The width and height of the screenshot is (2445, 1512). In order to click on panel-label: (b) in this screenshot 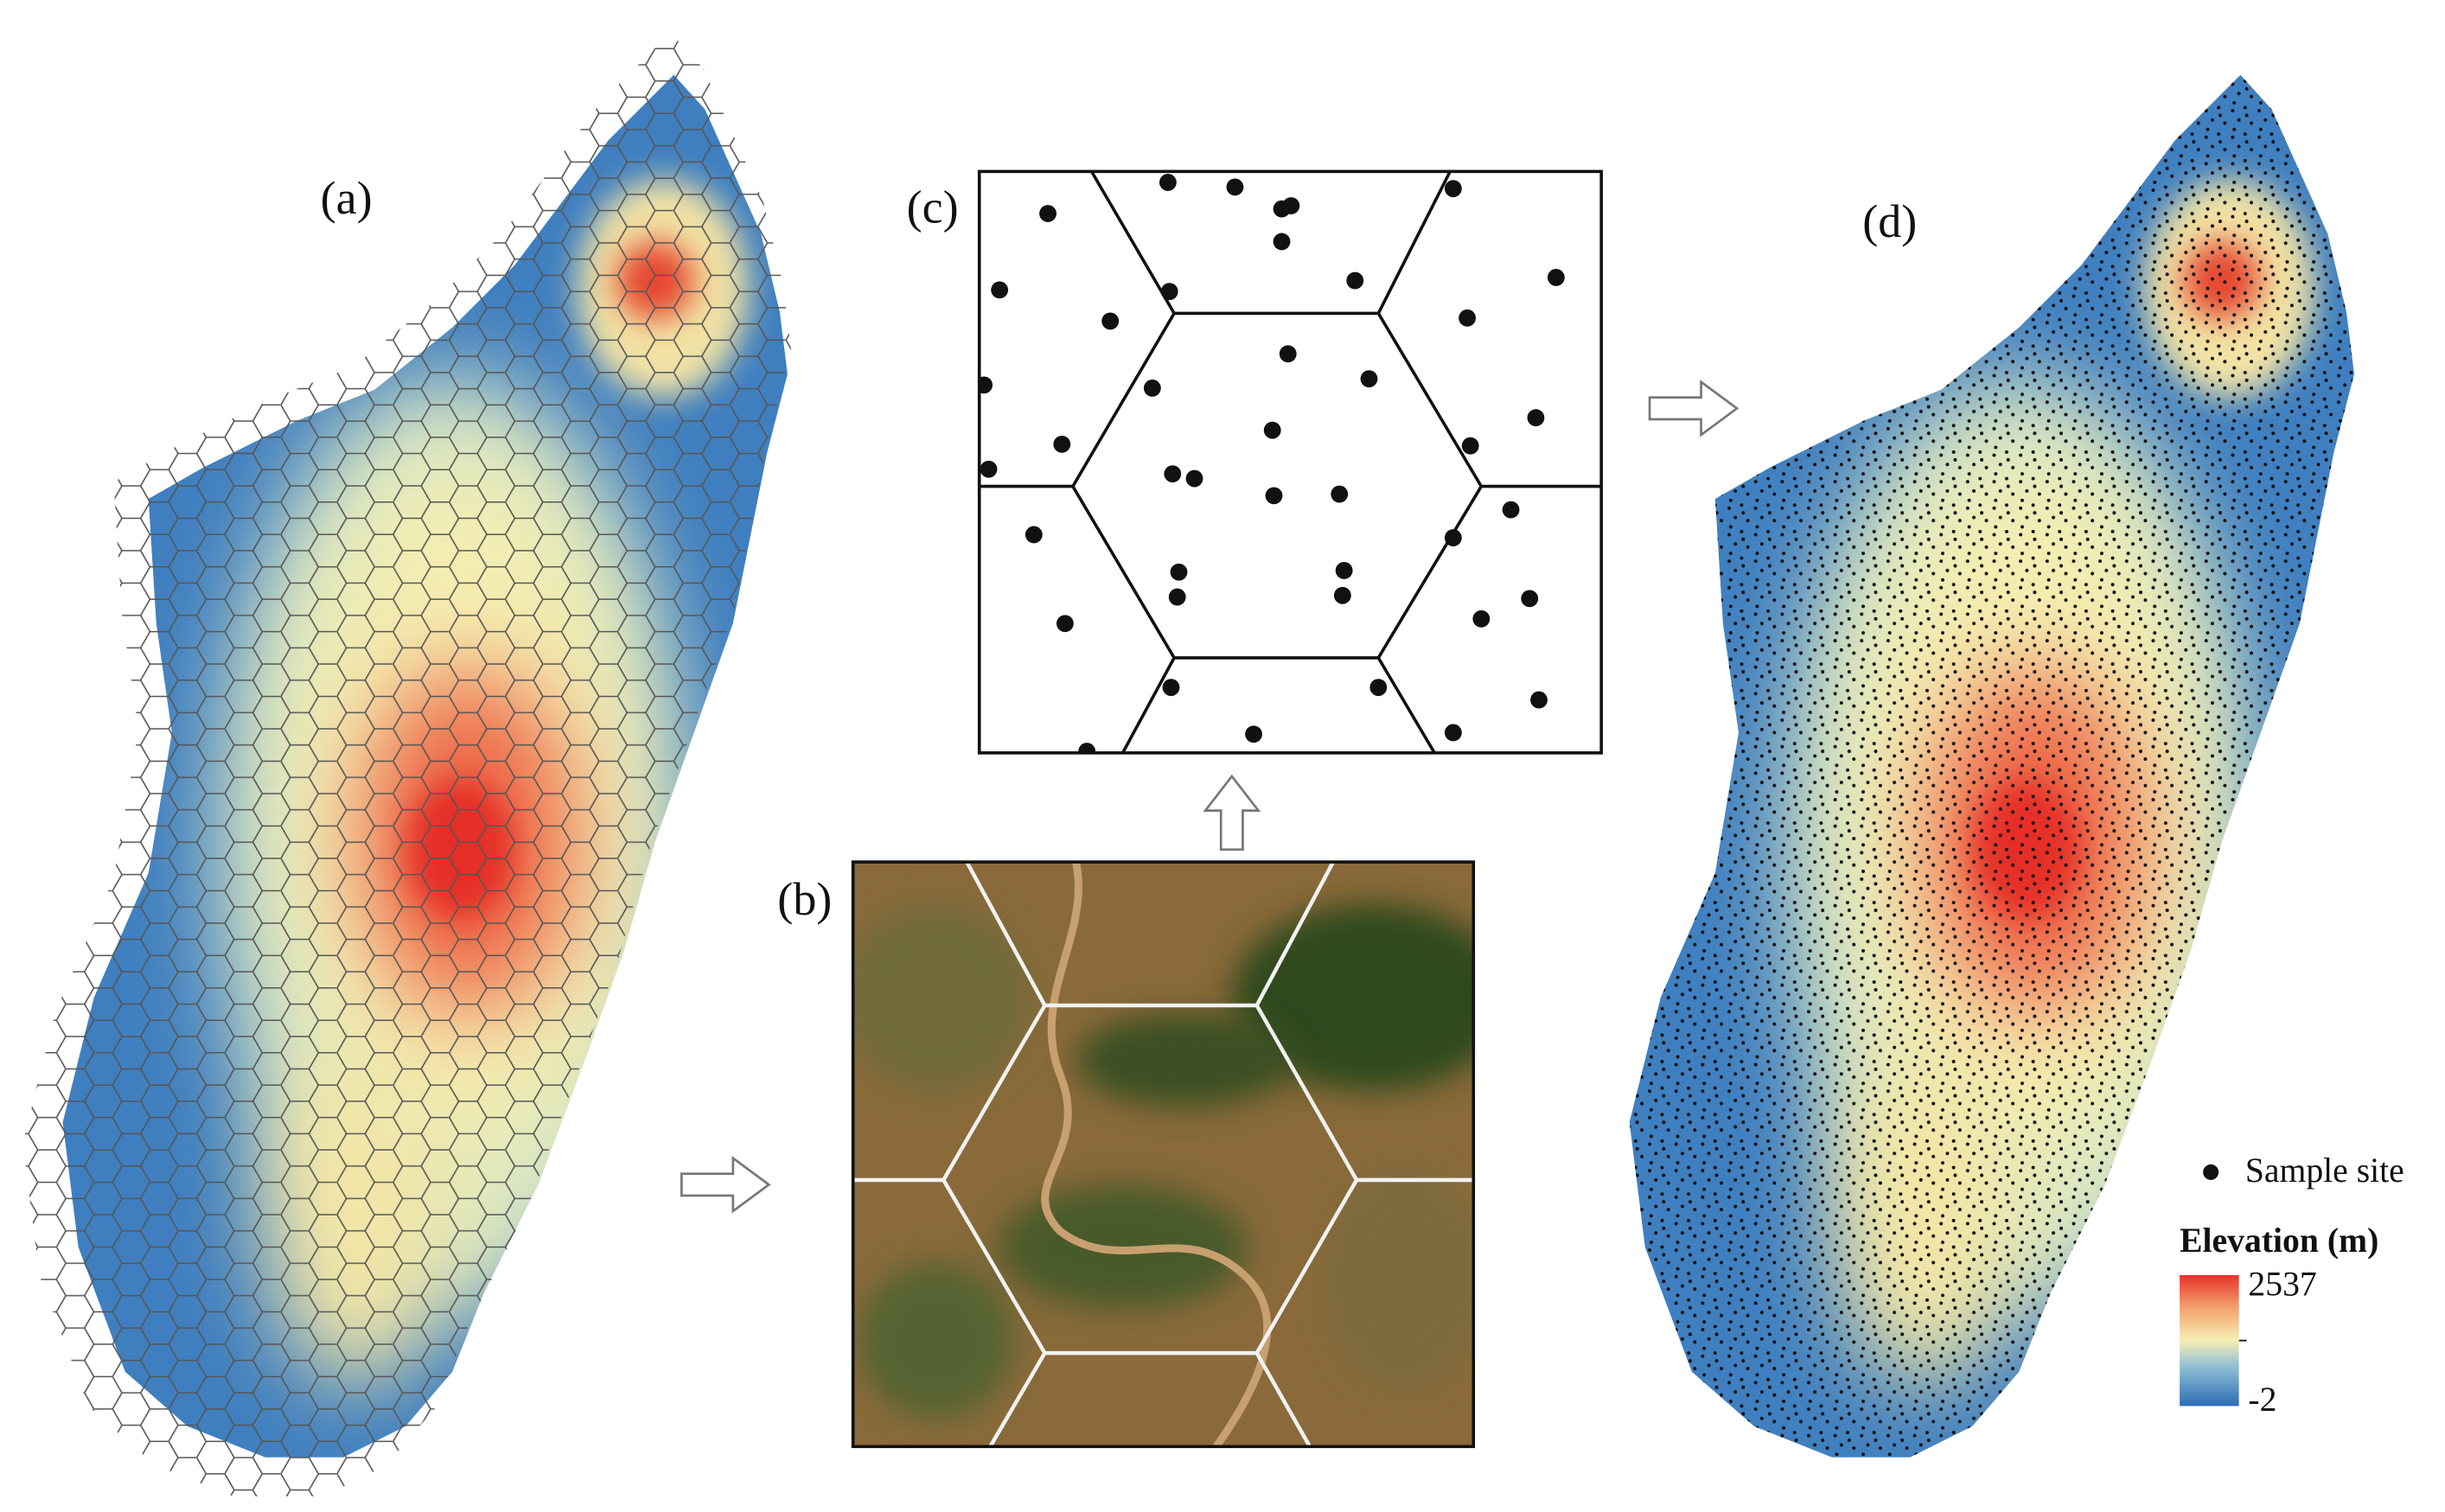, I will do `click(804, 899)`.